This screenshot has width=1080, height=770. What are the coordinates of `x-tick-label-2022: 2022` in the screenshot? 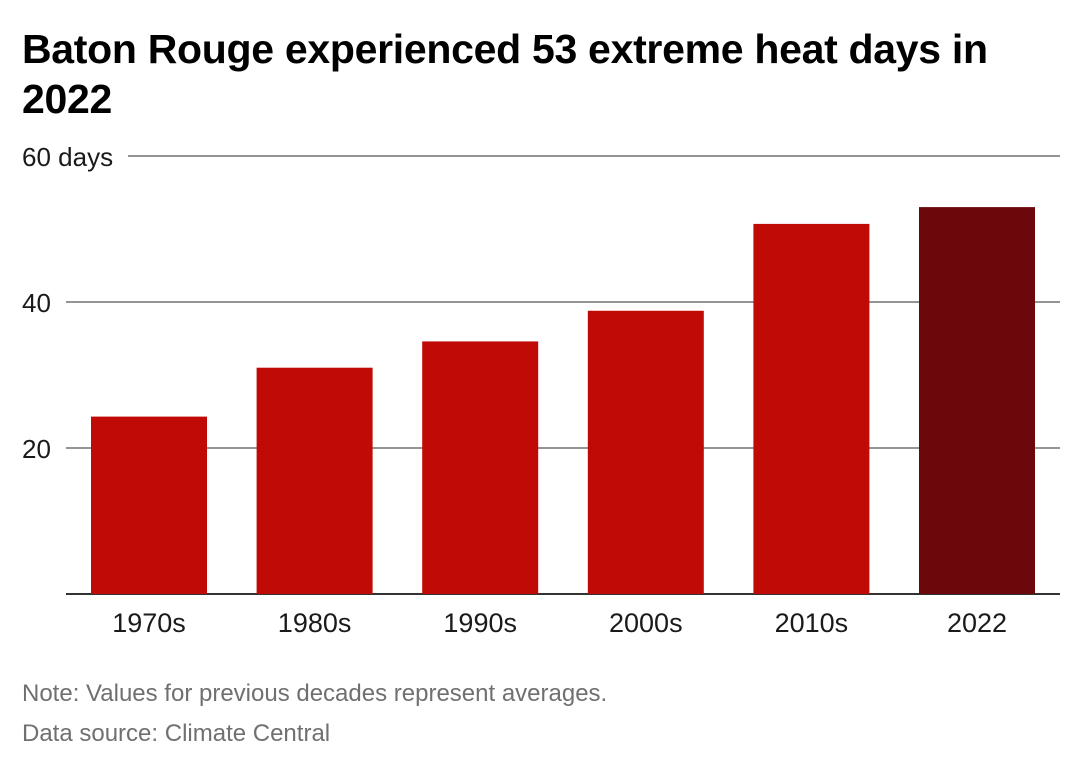 It's located at (977, 623).